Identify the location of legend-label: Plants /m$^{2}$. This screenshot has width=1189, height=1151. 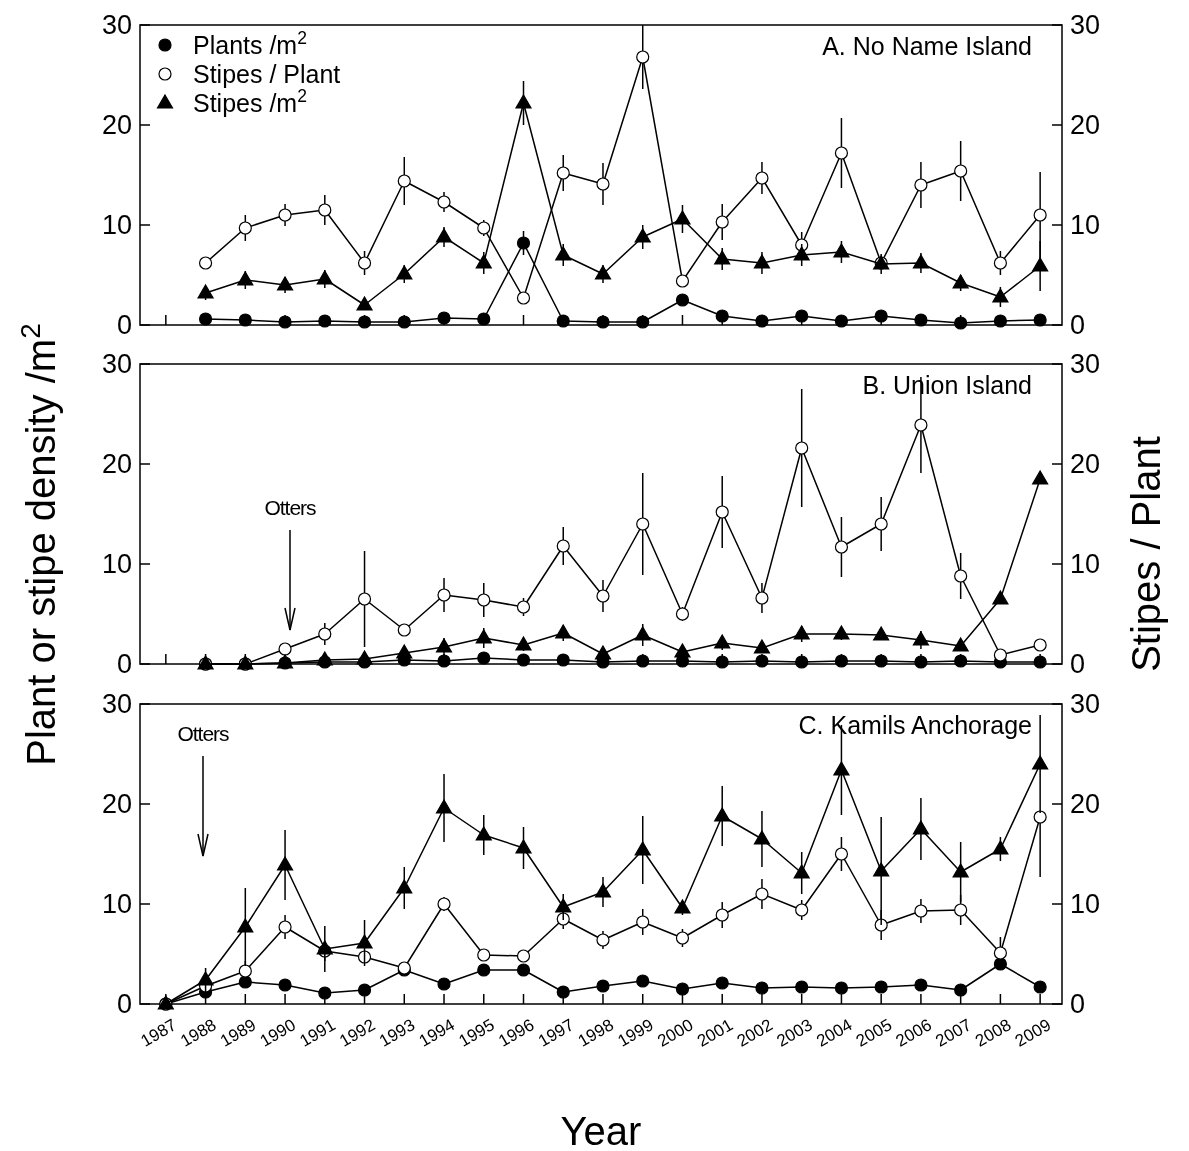
(250, 43).